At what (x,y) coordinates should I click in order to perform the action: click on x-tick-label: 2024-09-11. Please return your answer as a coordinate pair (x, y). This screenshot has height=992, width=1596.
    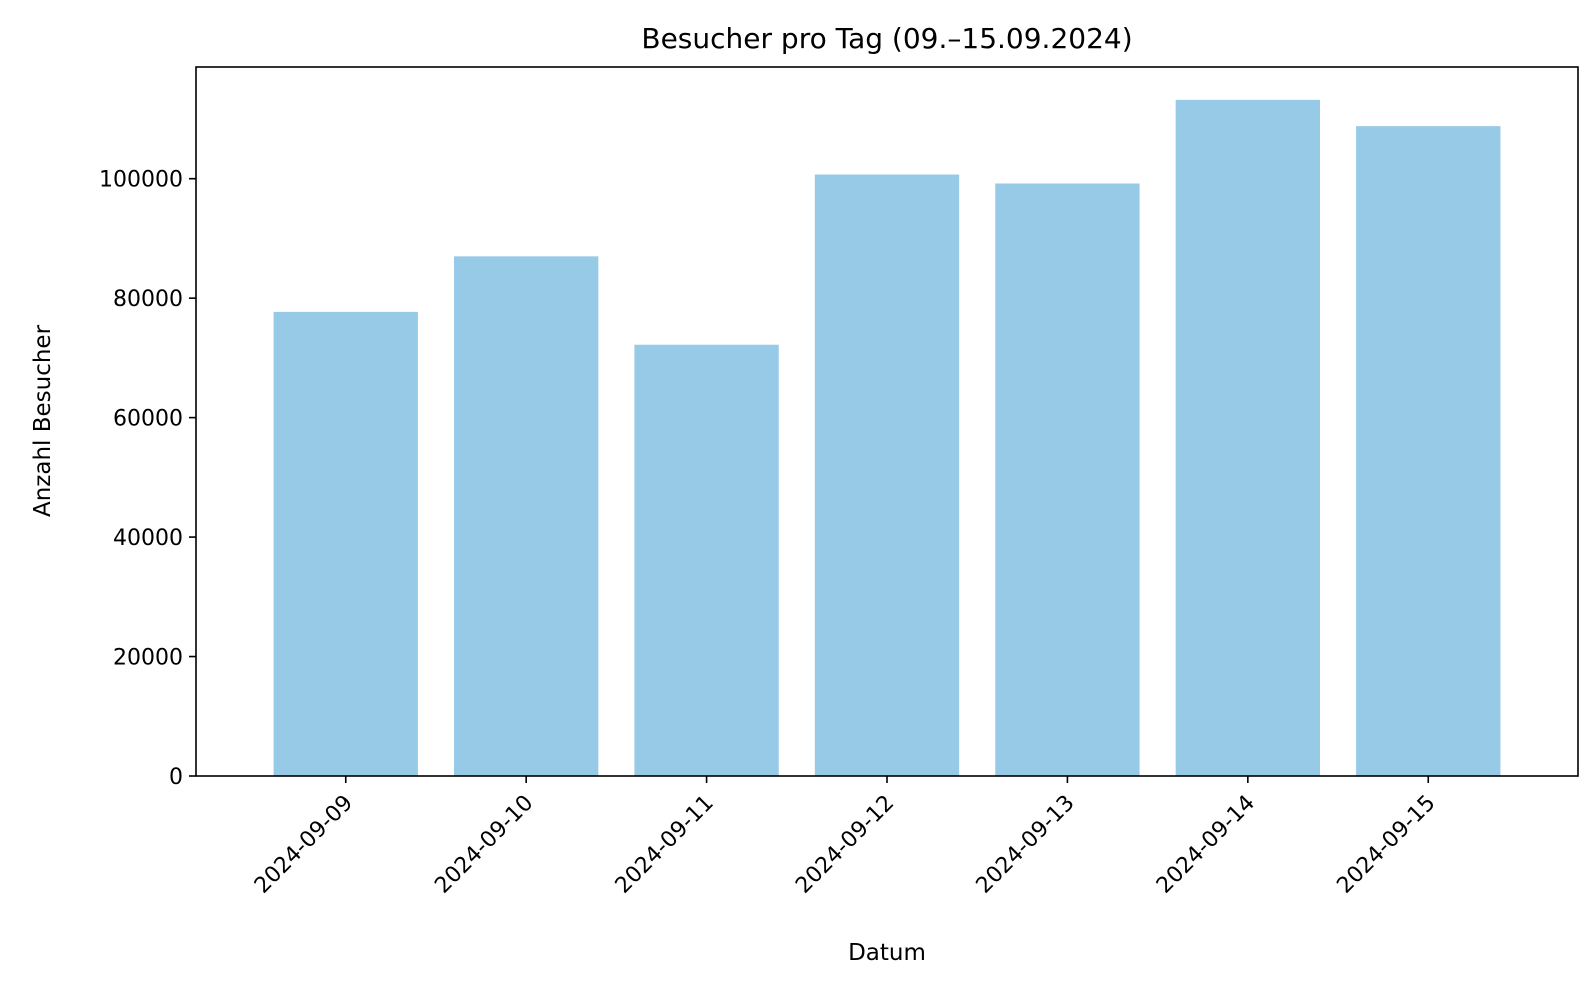
    Looking at the image, I should click on (665, 845).